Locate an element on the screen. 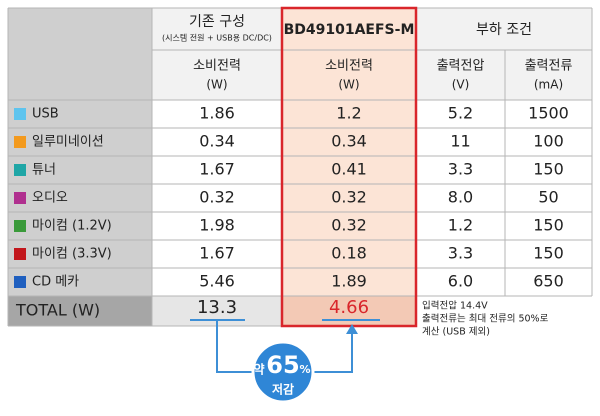 Image resolution: width=600 pixels, height=416 pixels. row-label: CD 메카 is located at coordinates (55, 282).